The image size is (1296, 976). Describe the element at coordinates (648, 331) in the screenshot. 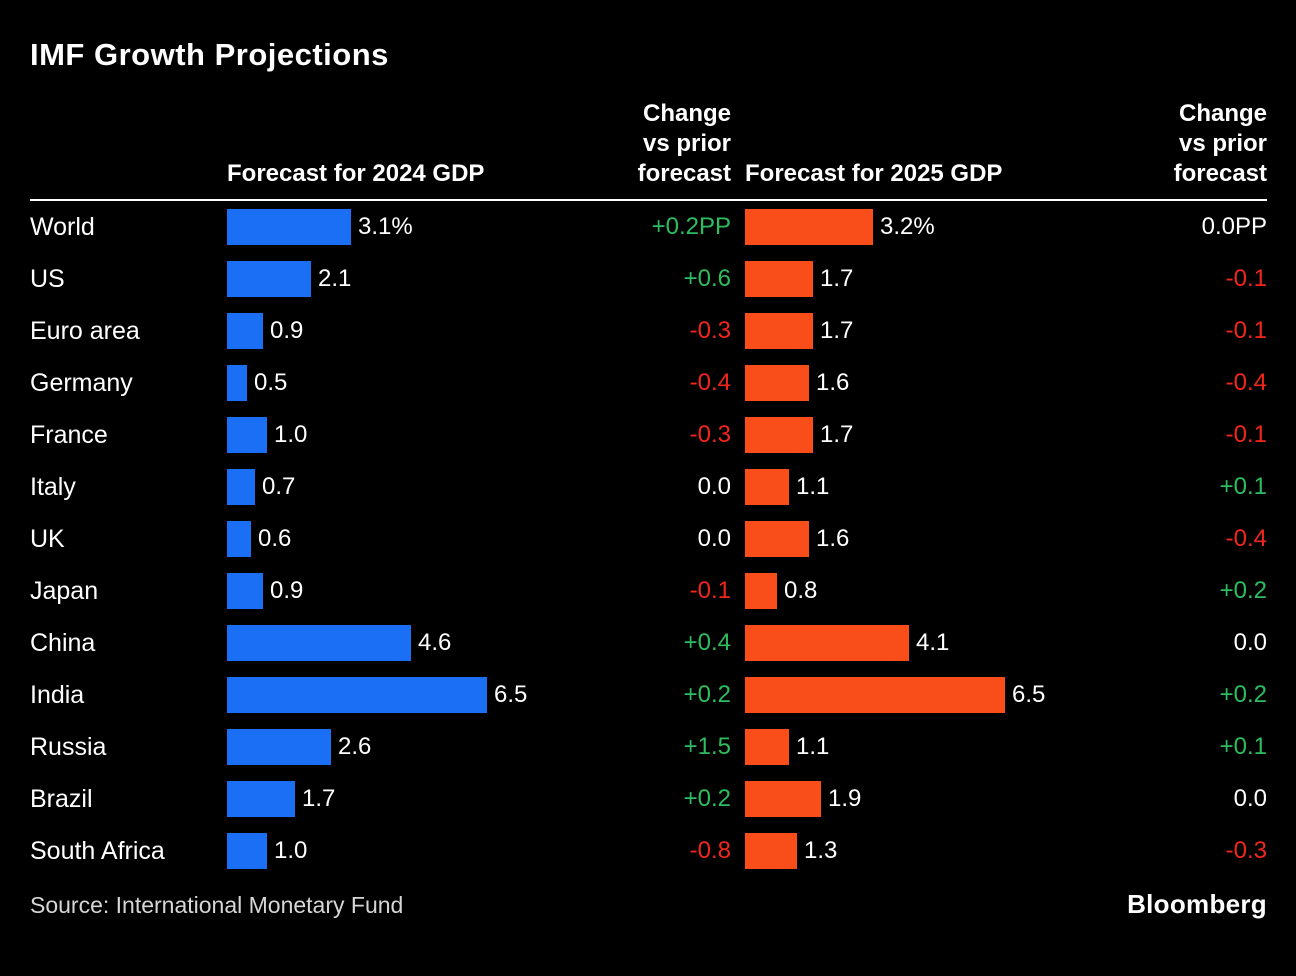

I see `table-row: Euro area 0.9 -0.3 1.7 -0.1` at that location.